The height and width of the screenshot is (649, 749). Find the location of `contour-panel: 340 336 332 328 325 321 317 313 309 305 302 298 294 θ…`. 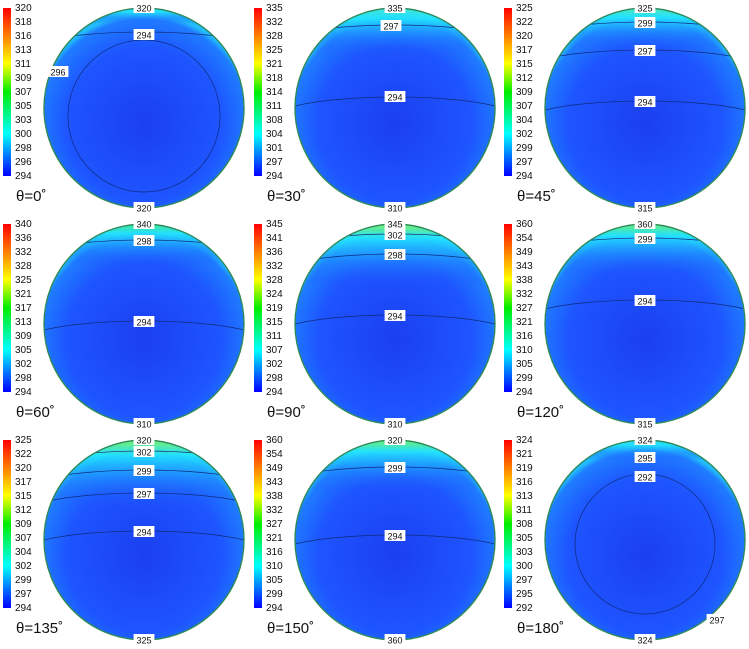

contour-panel: 340 336 332 328 325 321 317 313 309 305 302 298 294 θ… is located at coordinates (124, 324).